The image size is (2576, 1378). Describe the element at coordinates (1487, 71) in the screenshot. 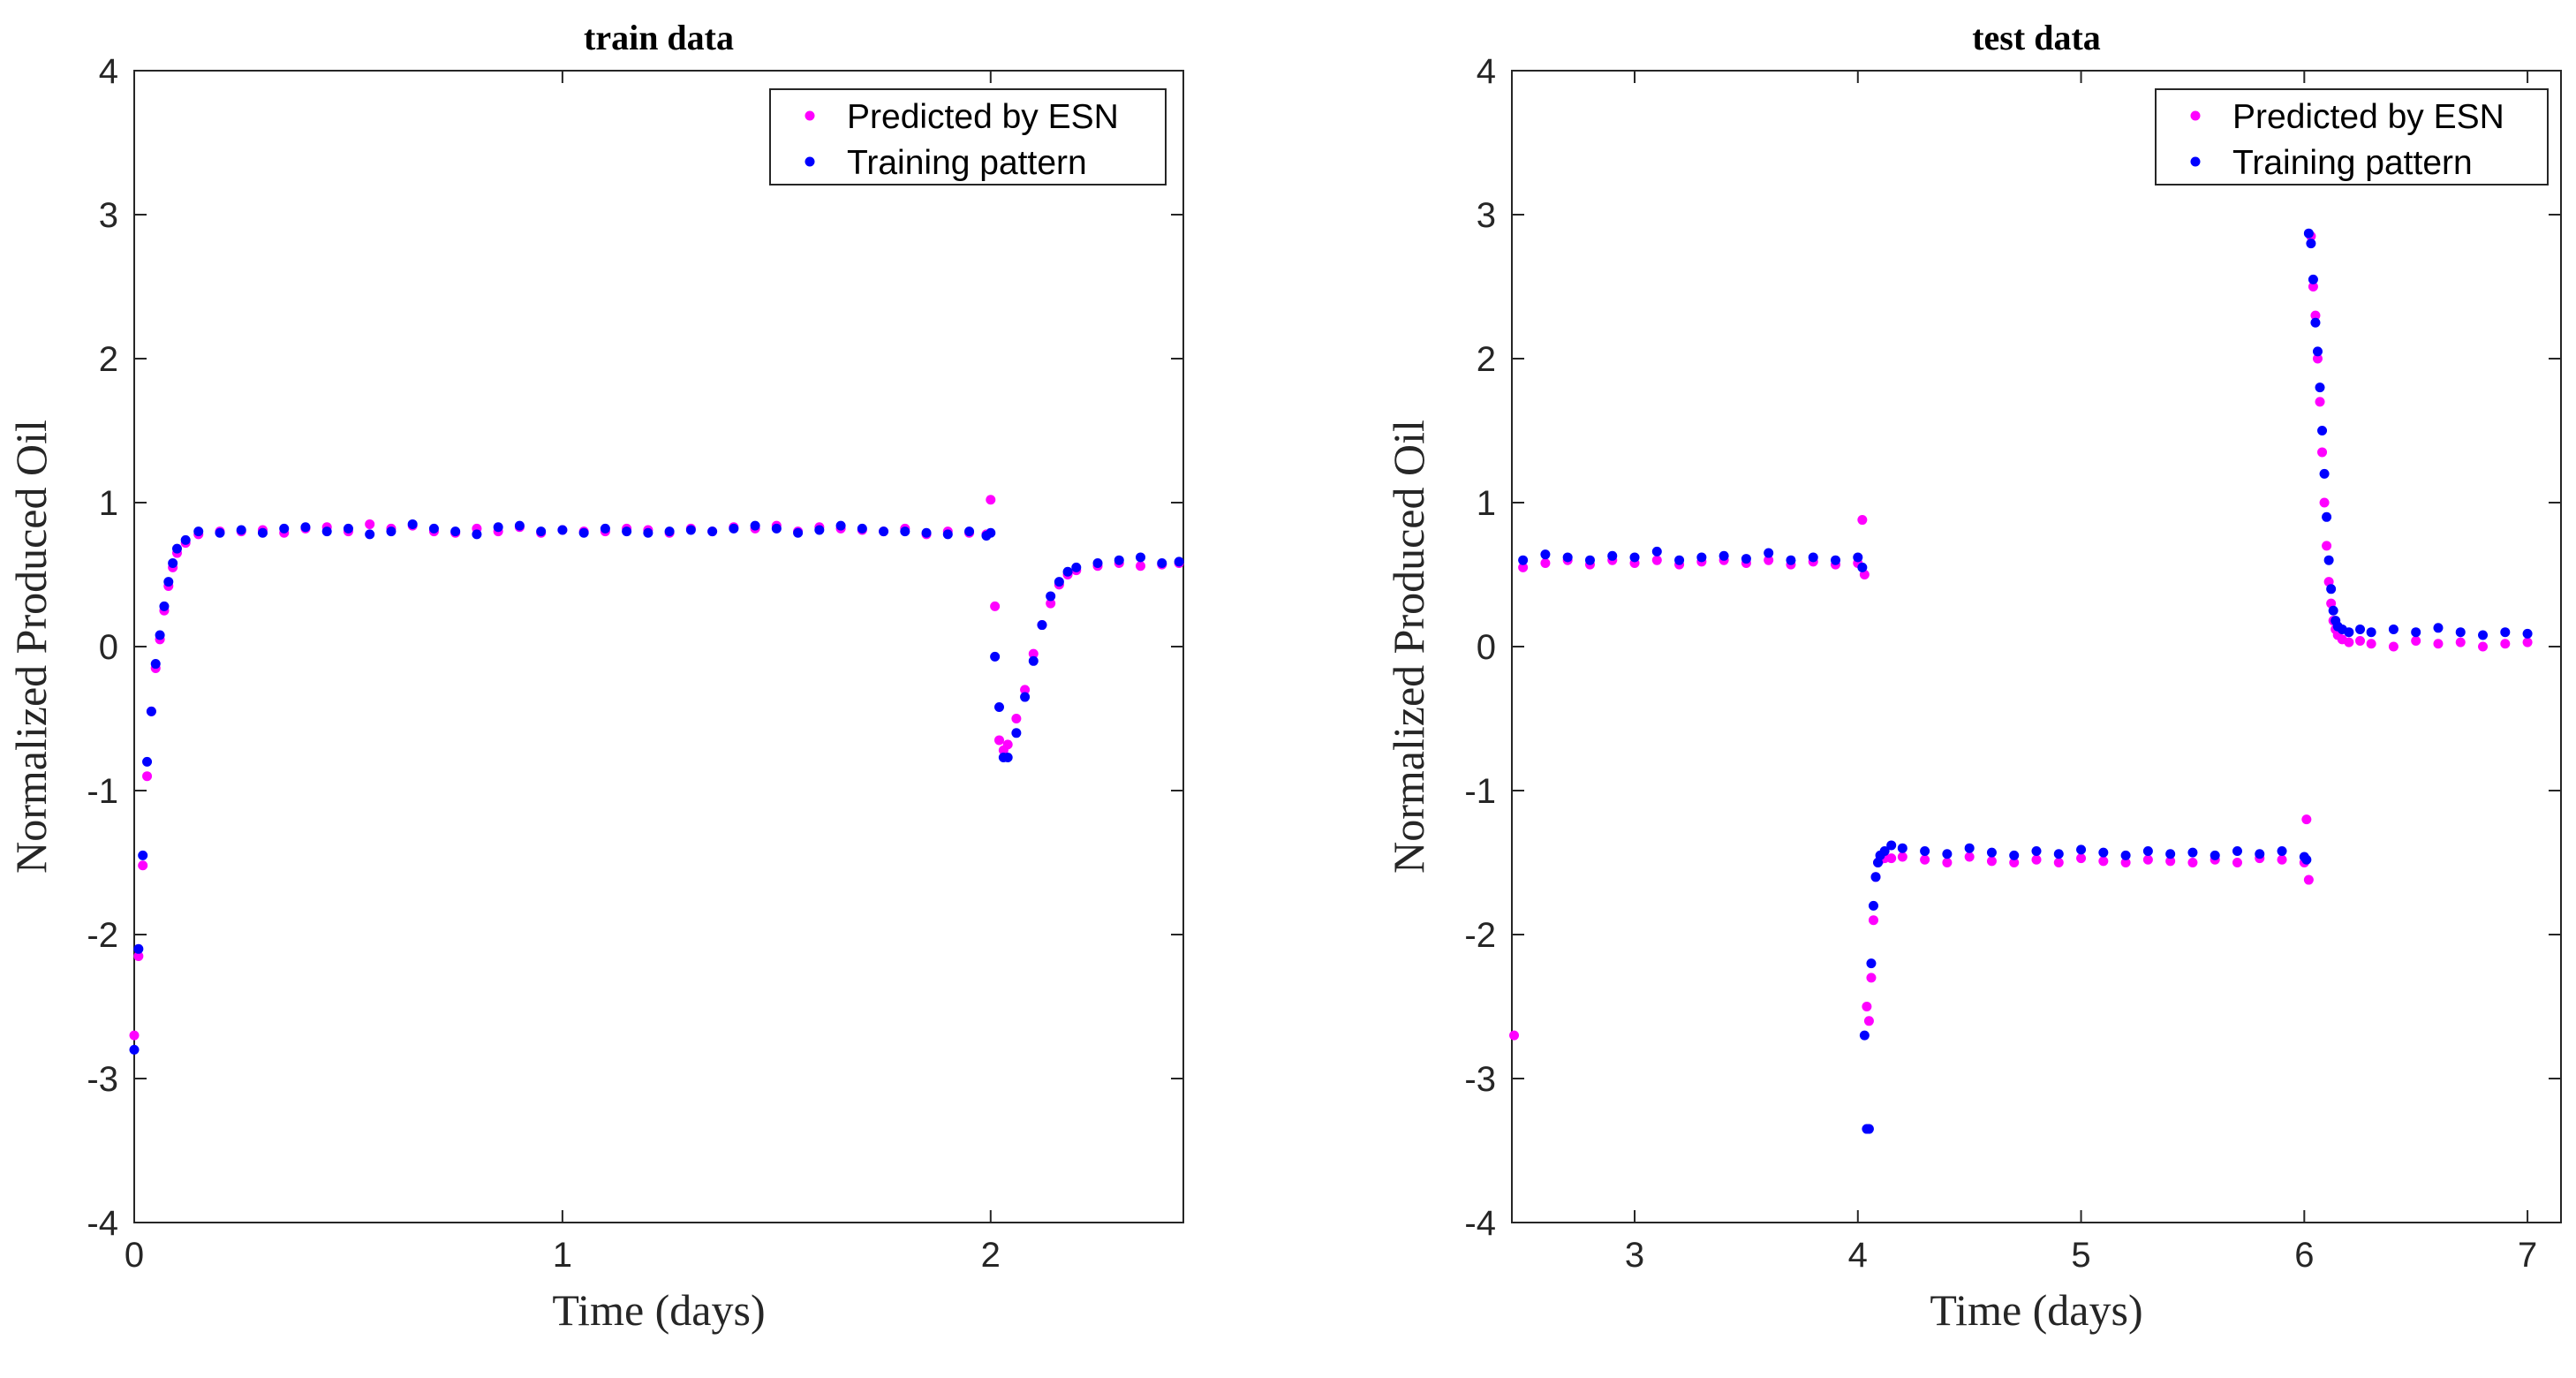

I see `y-tick-label: 4` at that location.